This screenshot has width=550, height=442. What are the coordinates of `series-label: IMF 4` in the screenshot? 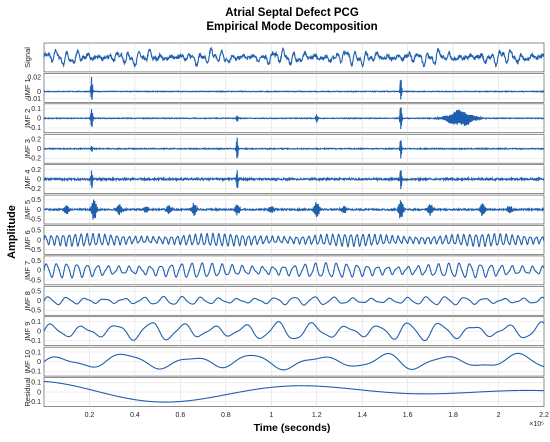 It's located at (27, 179).